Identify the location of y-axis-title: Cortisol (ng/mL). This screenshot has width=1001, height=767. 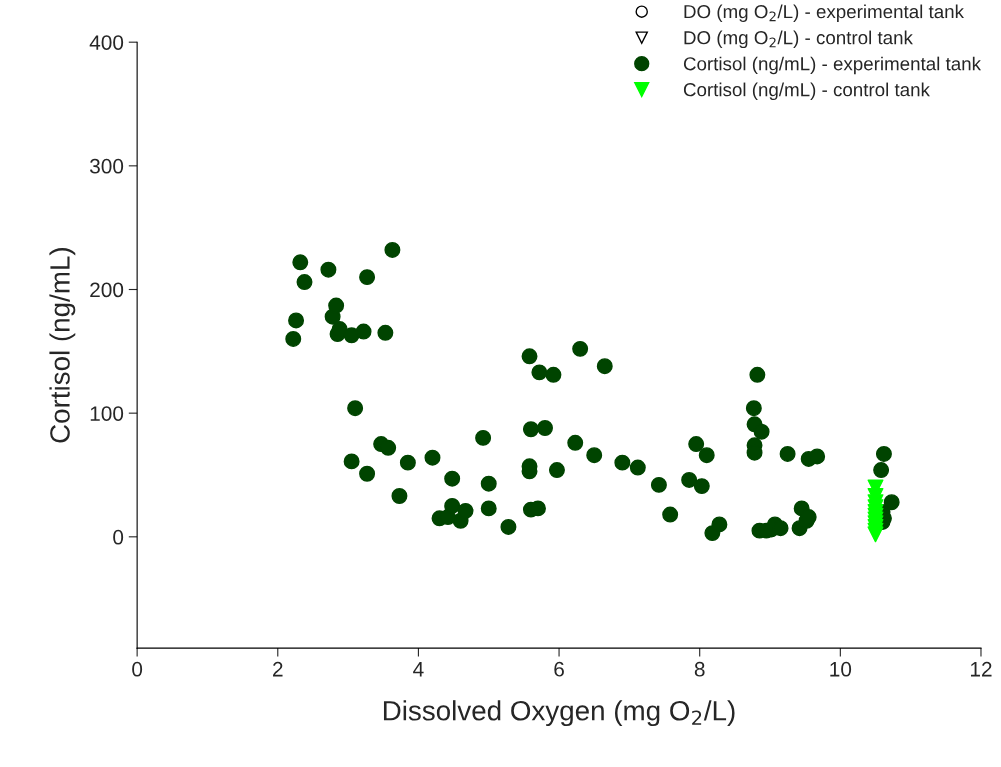
(62, 345).